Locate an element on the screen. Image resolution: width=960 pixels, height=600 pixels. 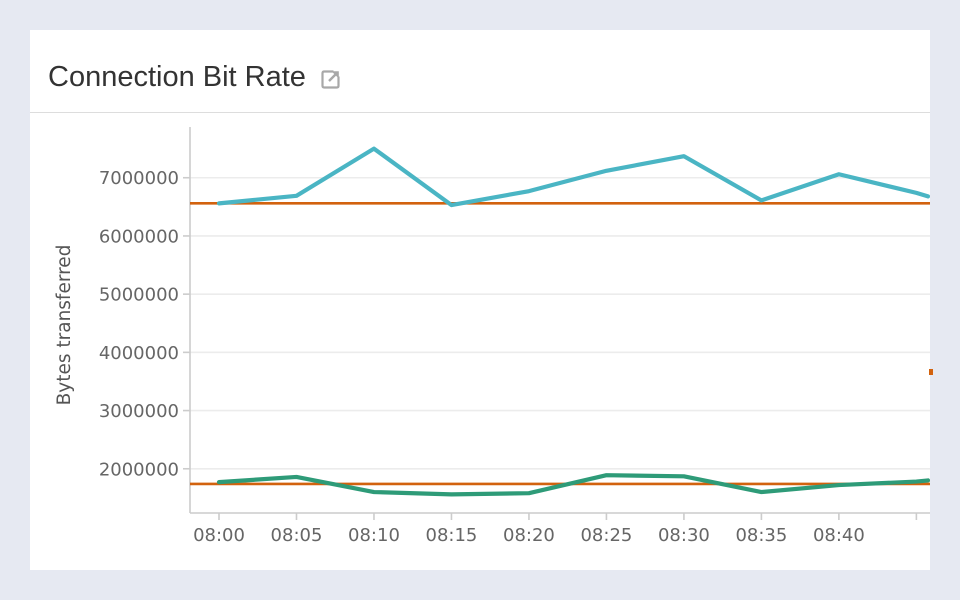
x-tick-label: 08:25 is located at coordinates (606, 535).